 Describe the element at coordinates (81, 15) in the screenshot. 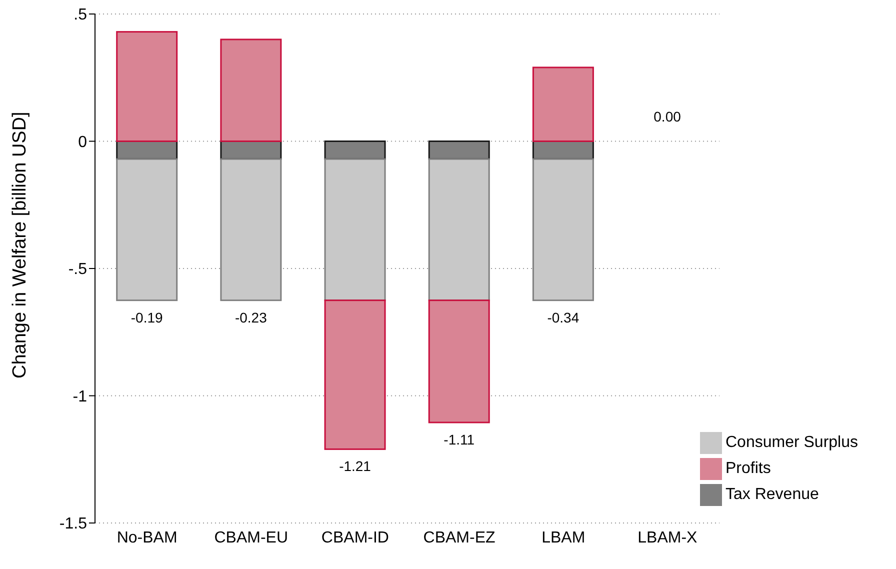

I see `y-tick-label: .5` at that location.